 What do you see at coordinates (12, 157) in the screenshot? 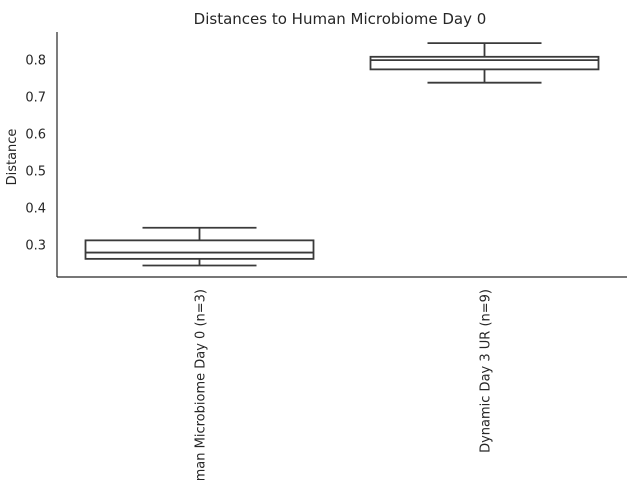
I see `y-axis-label: Distance` at bounding box center [12, 157].